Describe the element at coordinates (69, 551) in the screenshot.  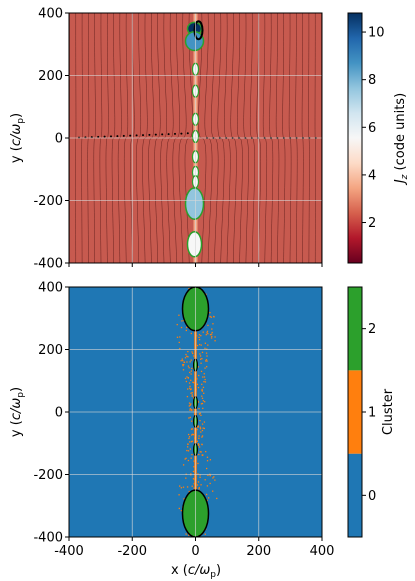
I see `x-tick-label: -400` at that location.